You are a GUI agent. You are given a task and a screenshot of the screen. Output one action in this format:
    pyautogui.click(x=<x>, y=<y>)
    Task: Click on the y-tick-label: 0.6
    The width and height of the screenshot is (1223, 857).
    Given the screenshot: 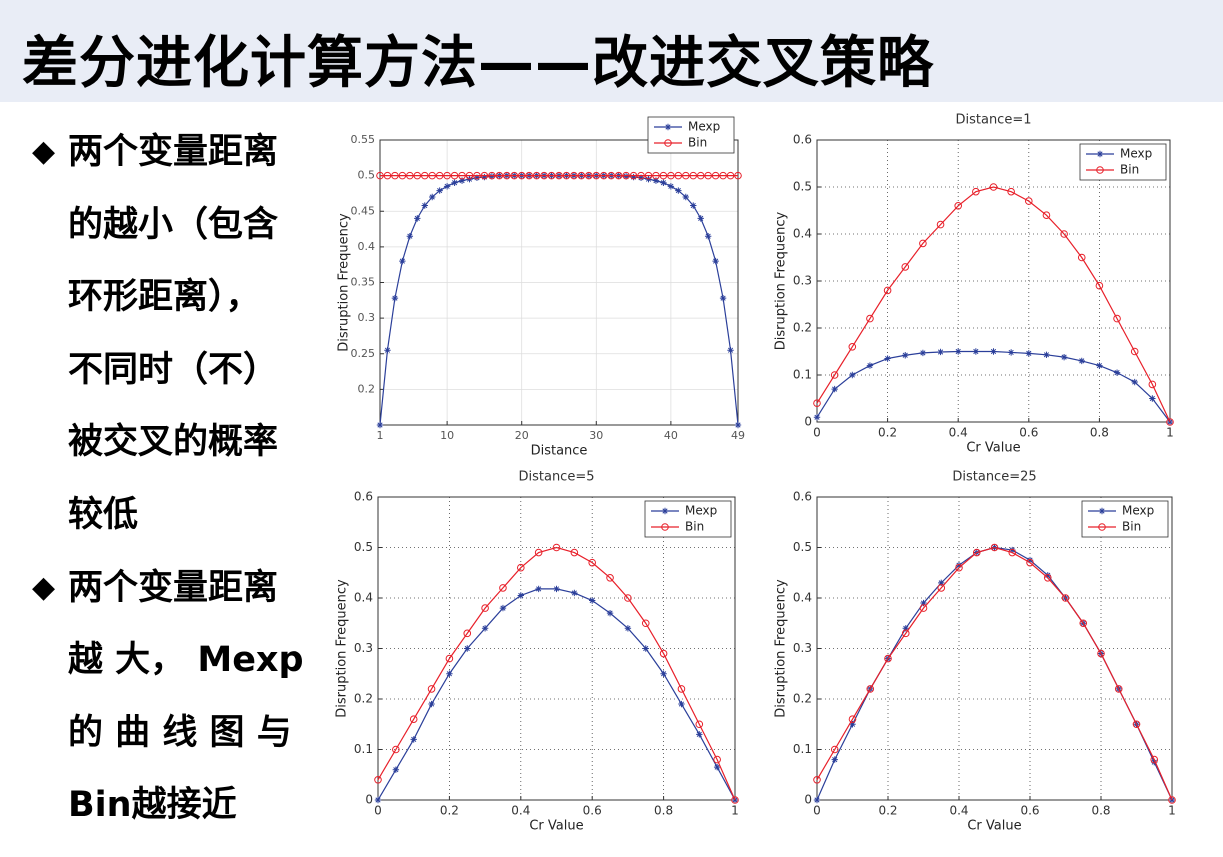 What is the action you would take?
    pyautogui.click(x=363, y=497)
    